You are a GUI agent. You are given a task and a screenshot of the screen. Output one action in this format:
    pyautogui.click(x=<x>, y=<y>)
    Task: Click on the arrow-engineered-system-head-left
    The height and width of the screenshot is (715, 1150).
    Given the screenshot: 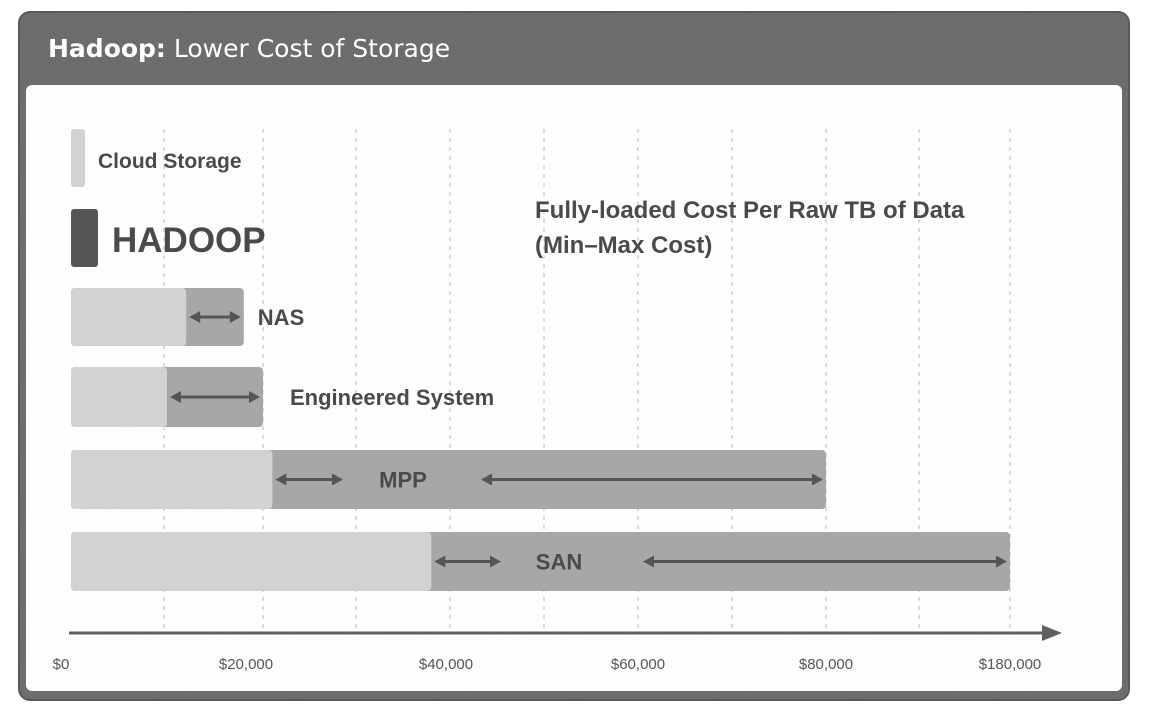 What is the action you would take?
    pyautogui.click(x=175, y=397)
    